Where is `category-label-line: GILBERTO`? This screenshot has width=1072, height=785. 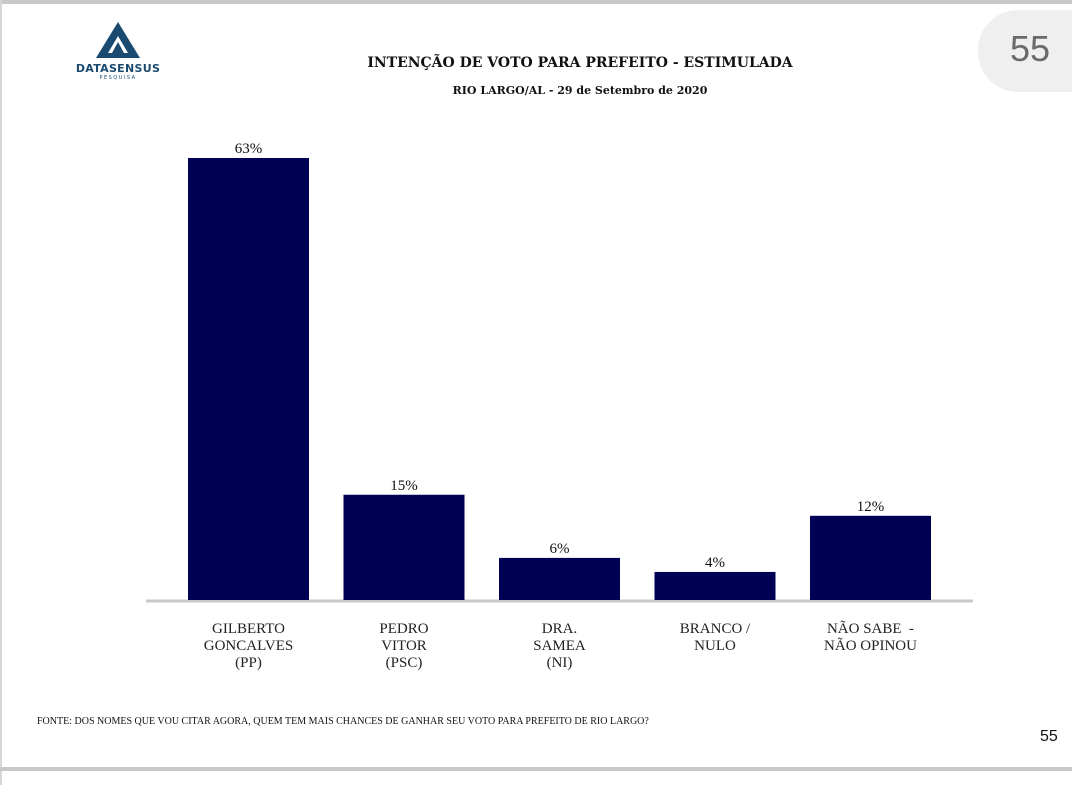
category-label-line: GILBERTO is located at coordinates (248, 629).